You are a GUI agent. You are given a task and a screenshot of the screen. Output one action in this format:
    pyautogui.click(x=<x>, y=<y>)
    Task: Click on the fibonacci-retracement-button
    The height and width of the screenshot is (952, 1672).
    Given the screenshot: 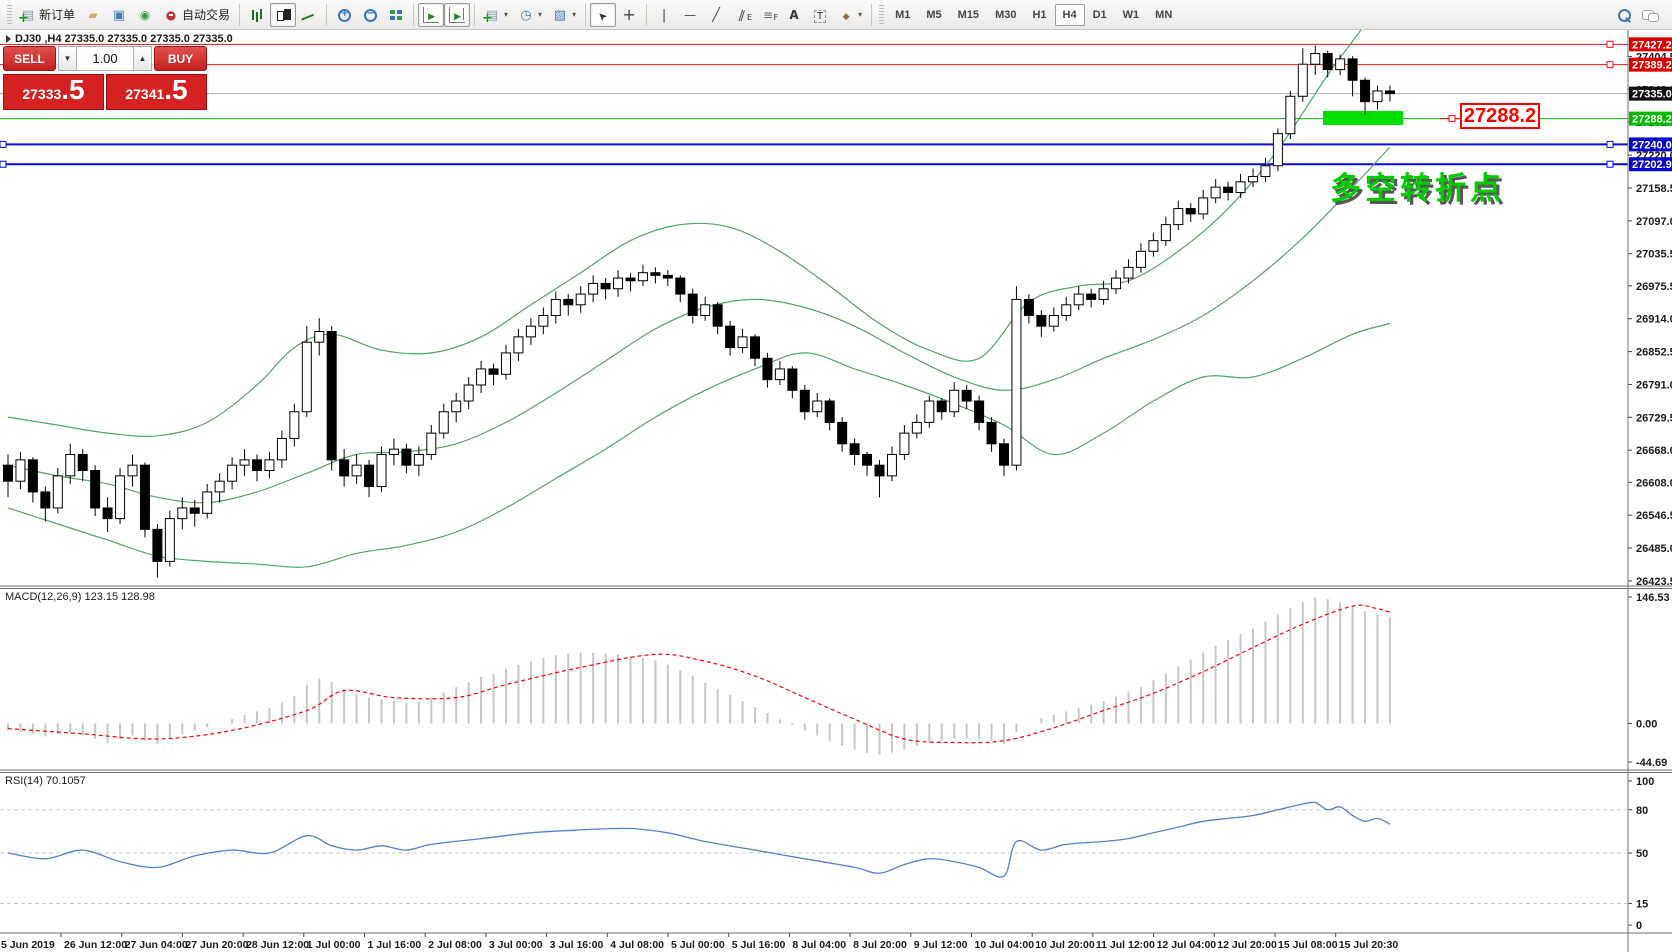 What is the action you would take?
    pyautogui.click(x=768, y=15)
    